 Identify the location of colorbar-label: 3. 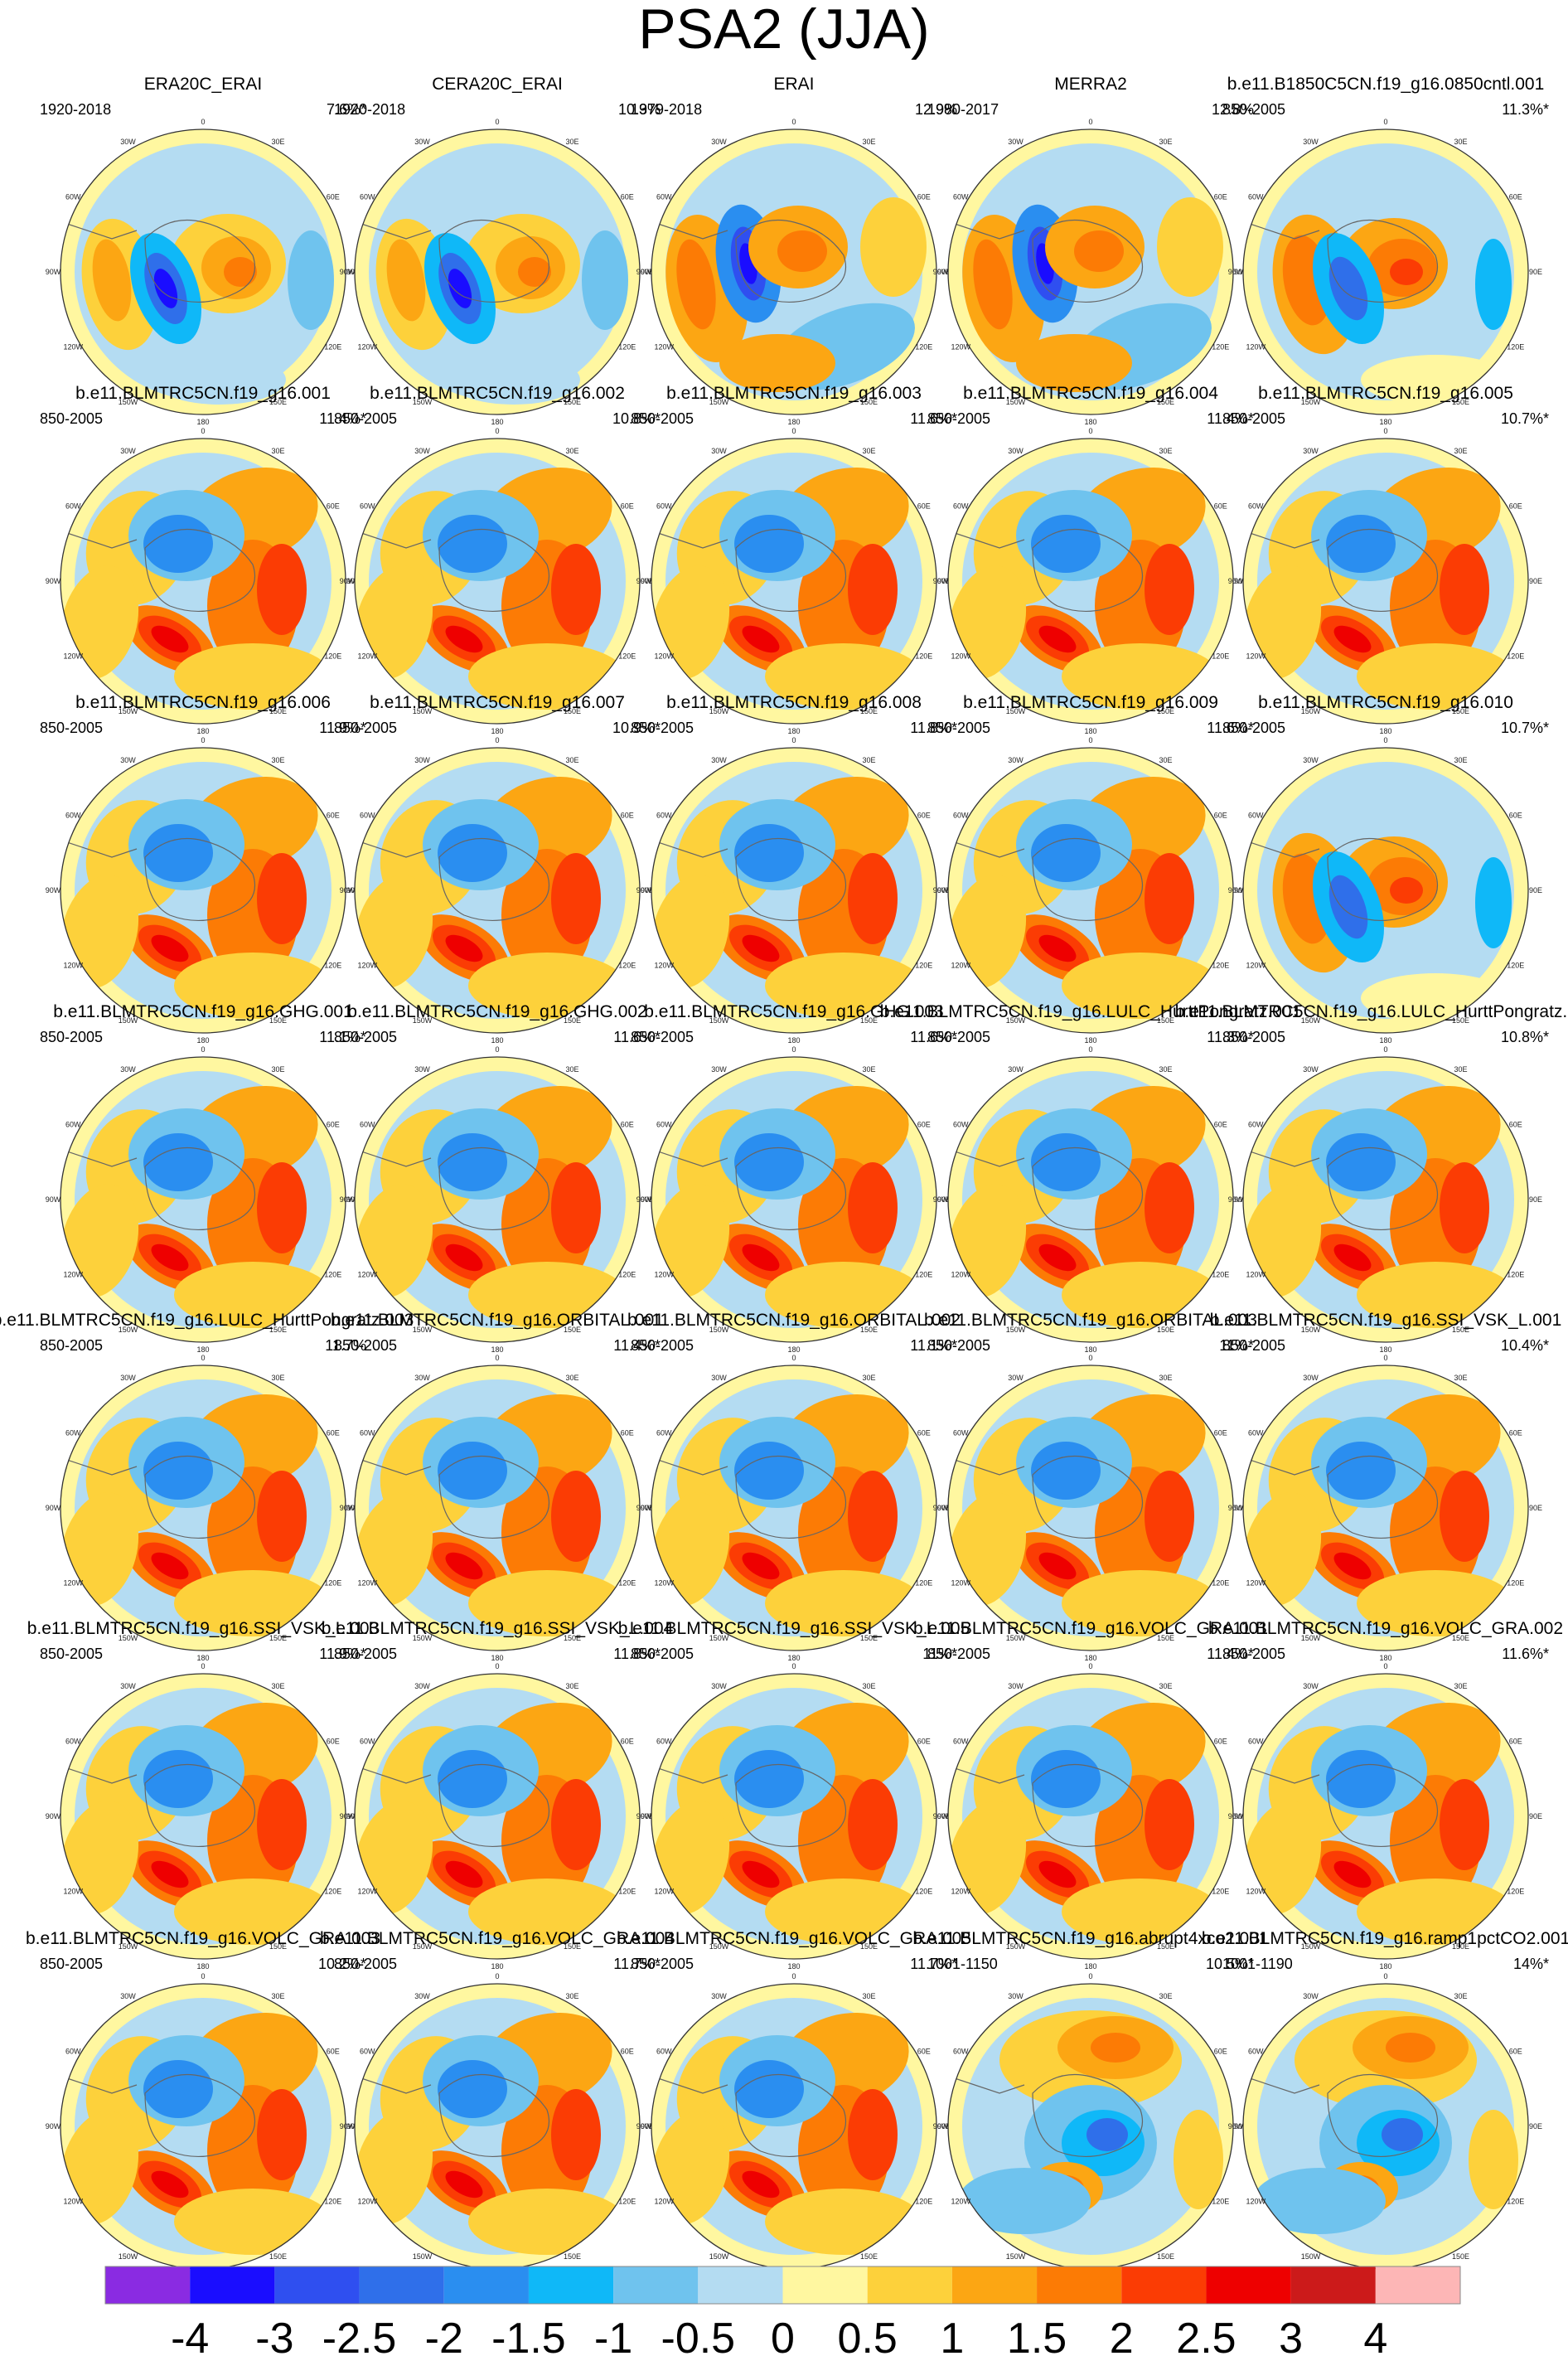
(1291, 2335).